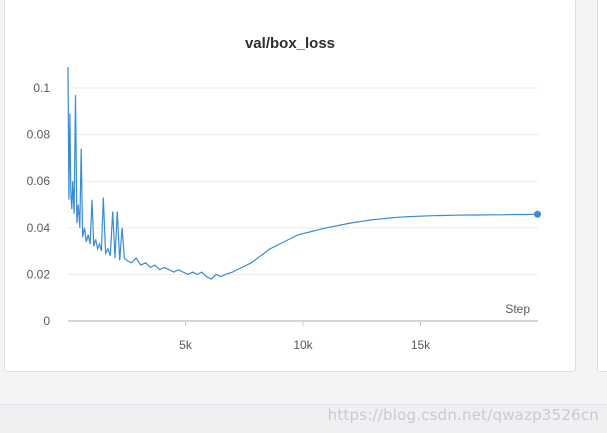  What do you see at coordinates (421, 345) in the screenshot?
I see `x-tick-label: 15k` at bounding box center [421, 345].